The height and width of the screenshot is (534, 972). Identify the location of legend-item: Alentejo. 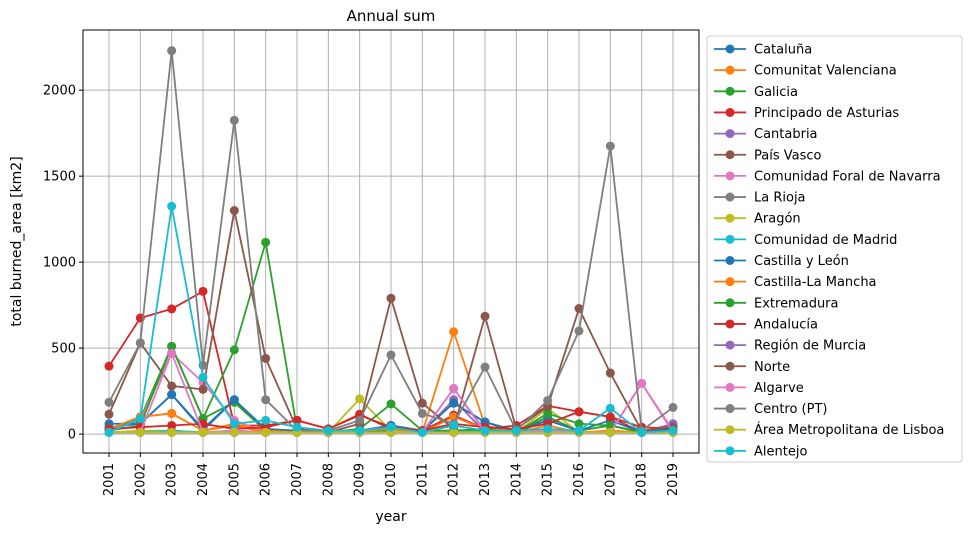
(760, 451).